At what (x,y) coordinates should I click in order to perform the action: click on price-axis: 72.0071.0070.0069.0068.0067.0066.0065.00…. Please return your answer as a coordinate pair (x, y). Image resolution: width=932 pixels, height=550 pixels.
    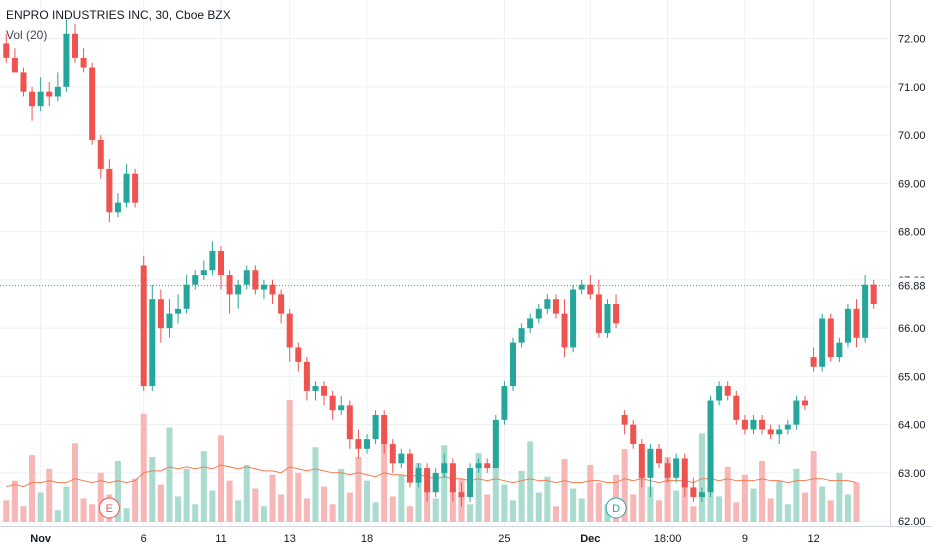
    Looking at the image, I should click on (912, 281).